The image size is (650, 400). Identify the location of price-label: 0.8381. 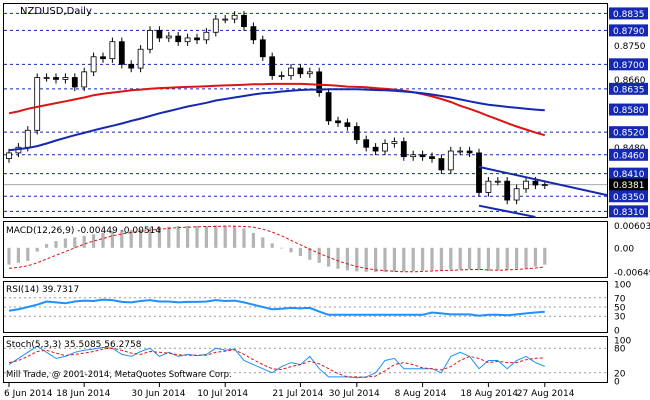
(629, 186).